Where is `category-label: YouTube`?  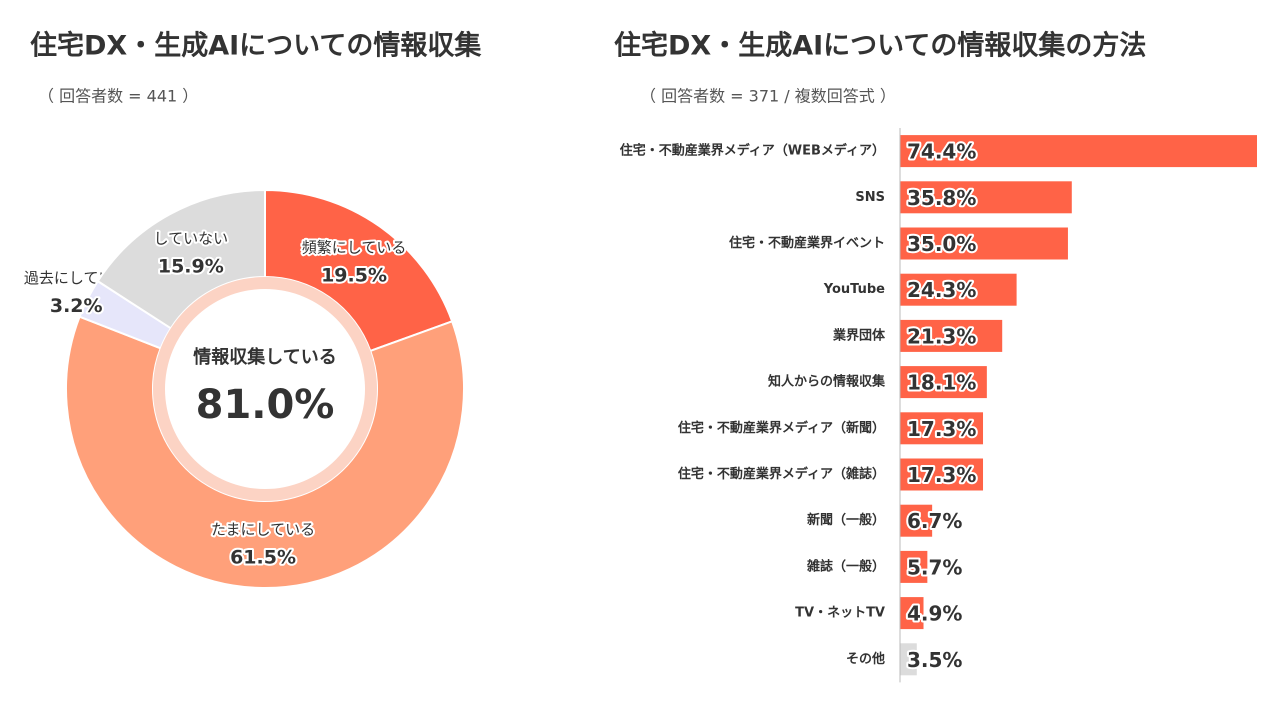 category-label: YouTube is located at coordinates (854, 289).